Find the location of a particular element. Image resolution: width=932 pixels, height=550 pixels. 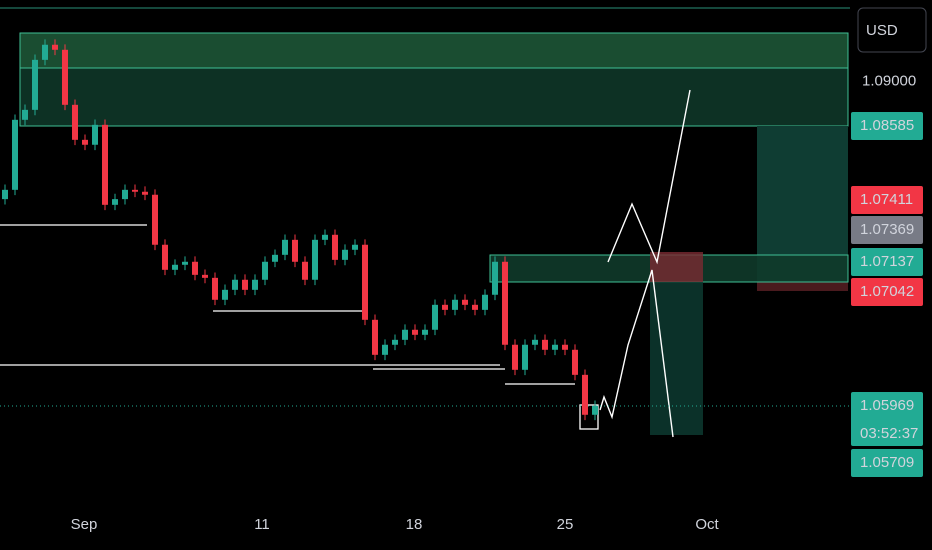

price-label: 1.07042 is located at coordinates (887, 291).